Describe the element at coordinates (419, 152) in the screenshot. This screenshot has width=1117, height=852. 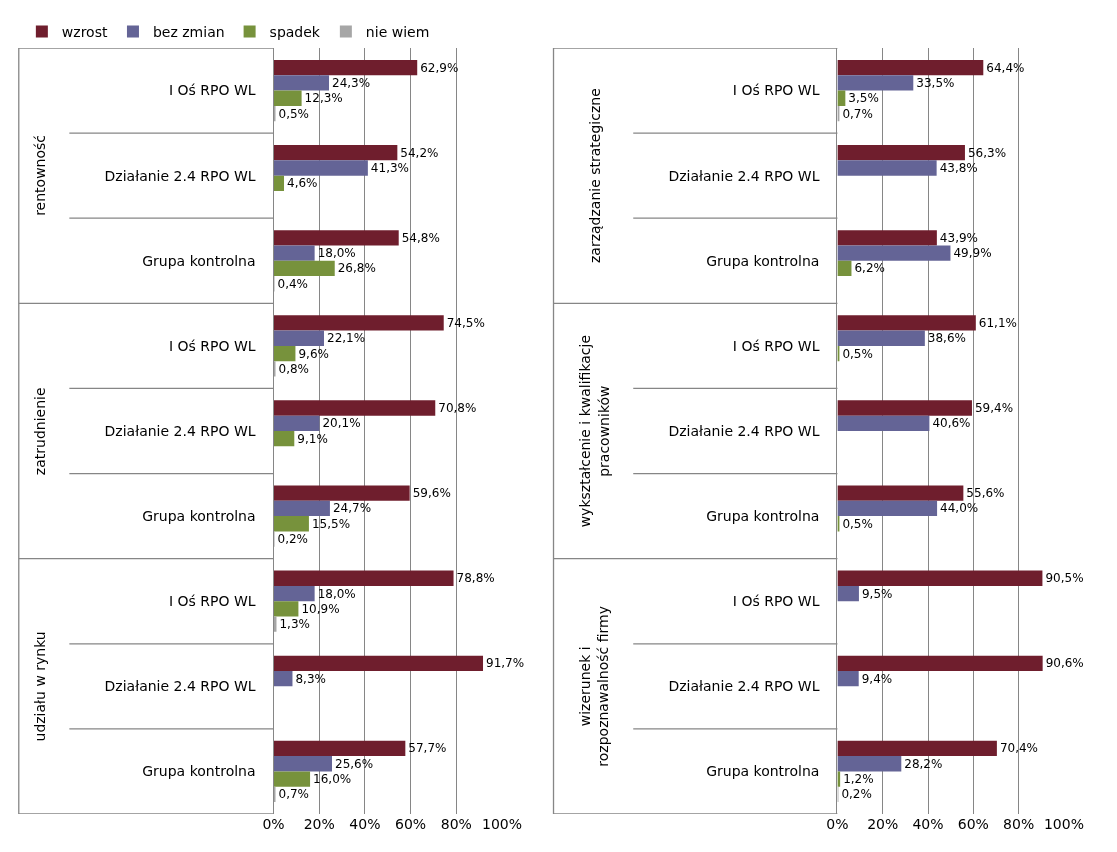
I see `data-label: 54,2%` at that location.